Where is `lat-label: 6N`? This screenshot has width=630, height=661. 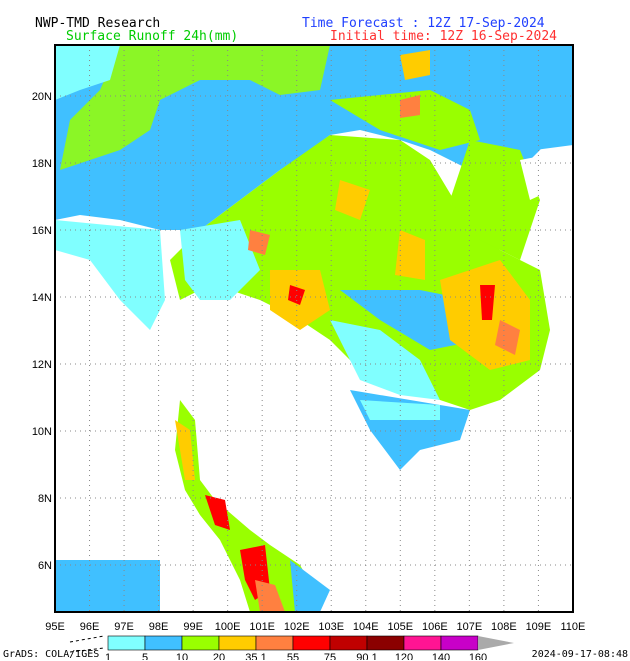 lat-label: 6N is located at coordinates (45, 566).